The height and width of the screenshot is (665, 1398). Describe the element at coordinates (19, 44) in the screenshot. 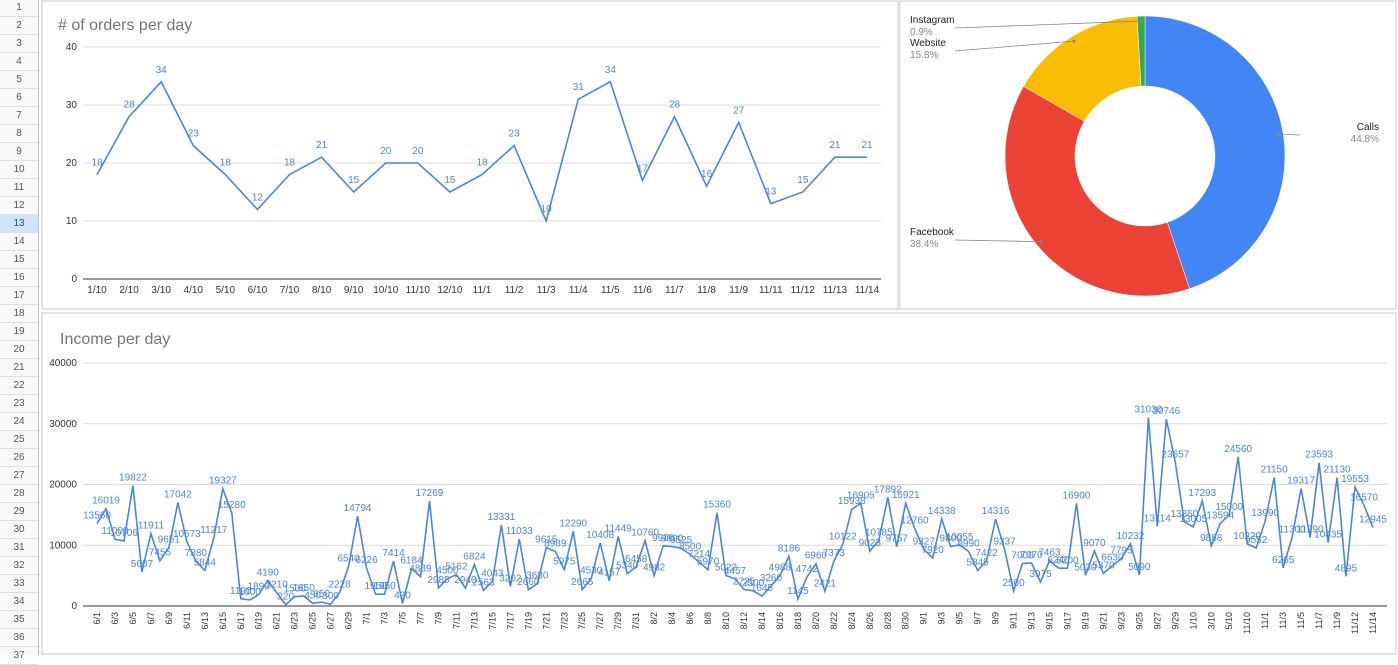

I see `row-header: 3` at that location.